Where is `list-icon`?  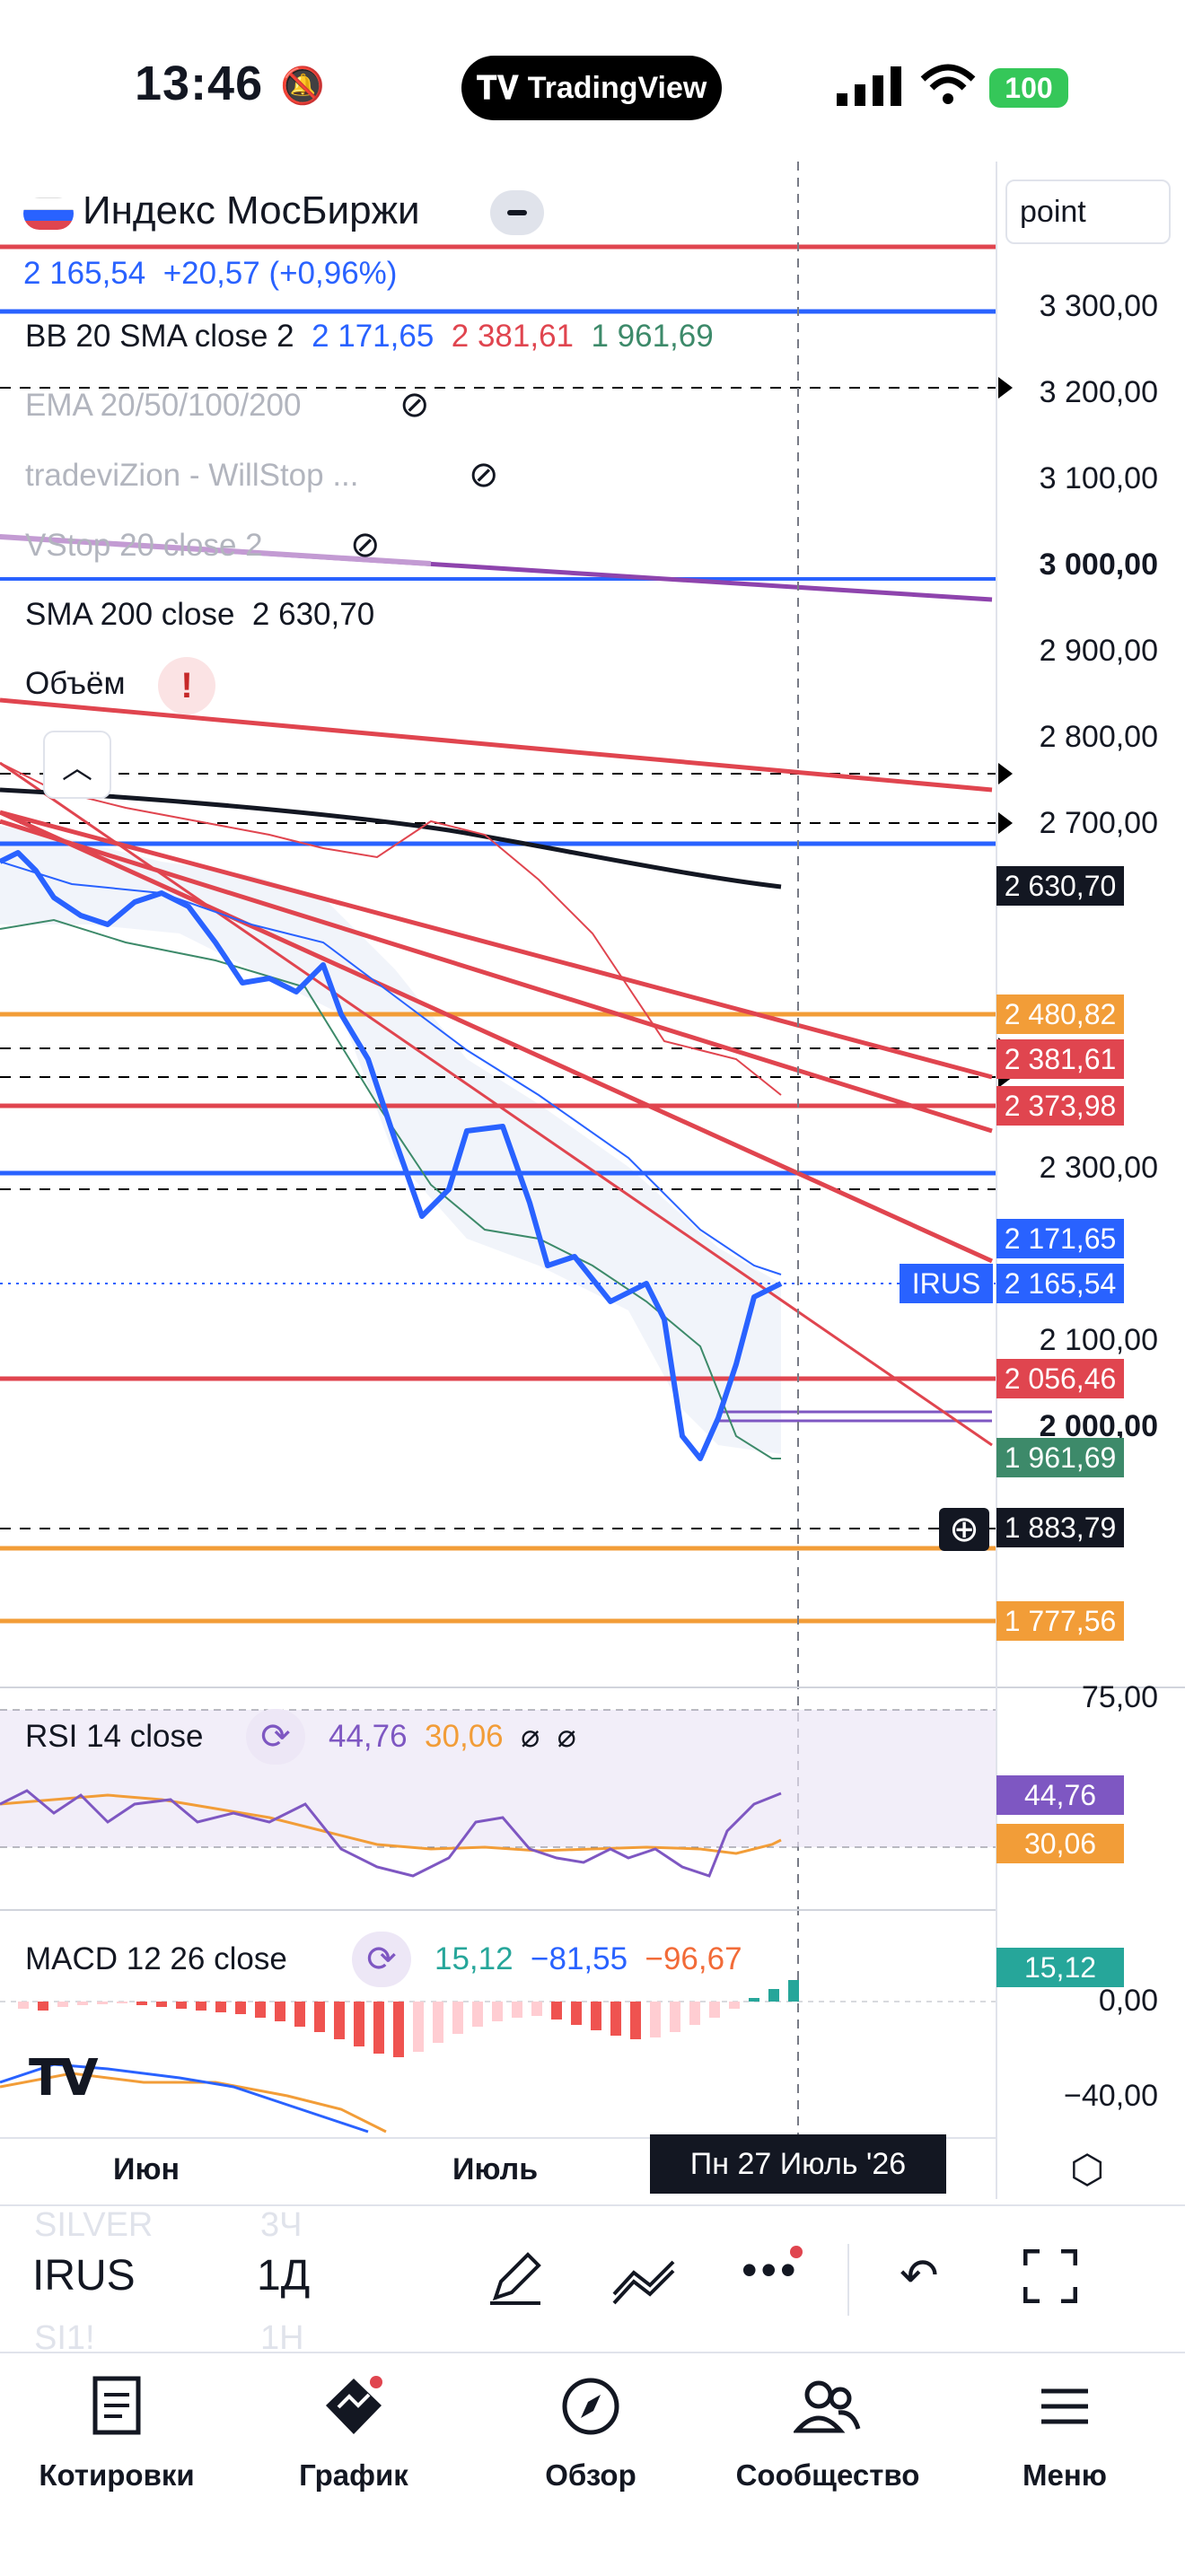
list-icon is located at coordinates (117, 2408).